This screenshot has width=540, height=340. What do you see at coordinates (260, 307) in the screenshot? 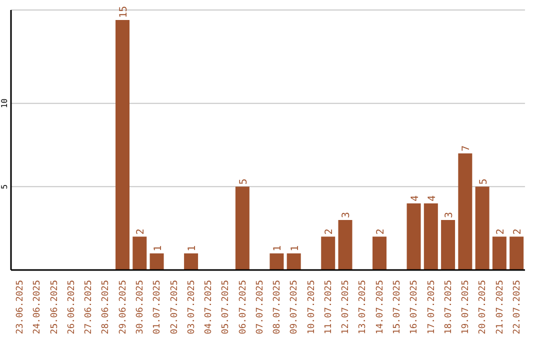
I see `x-tick-label: 07.07.2025` at bounding box center [260, 307].